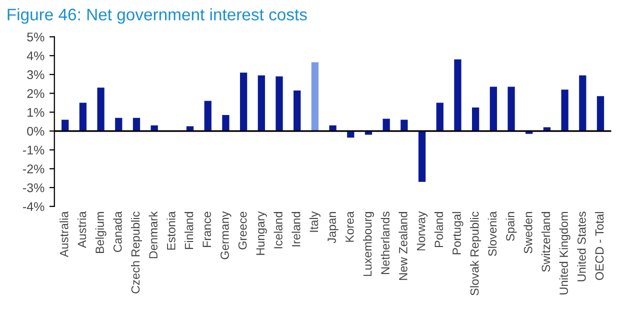  I want to click on x-tick-label: Australia, so click(64, 234).